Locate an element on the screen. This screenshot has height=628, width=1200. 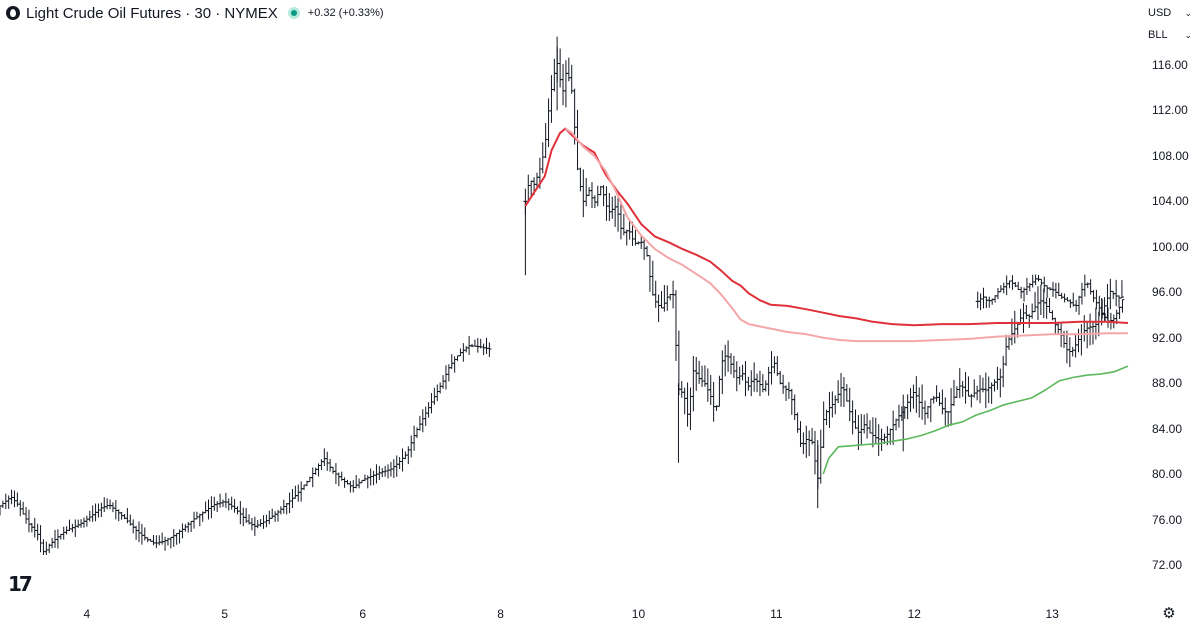
gear-icon: ⚙ is located at coordinates (1169, 613).